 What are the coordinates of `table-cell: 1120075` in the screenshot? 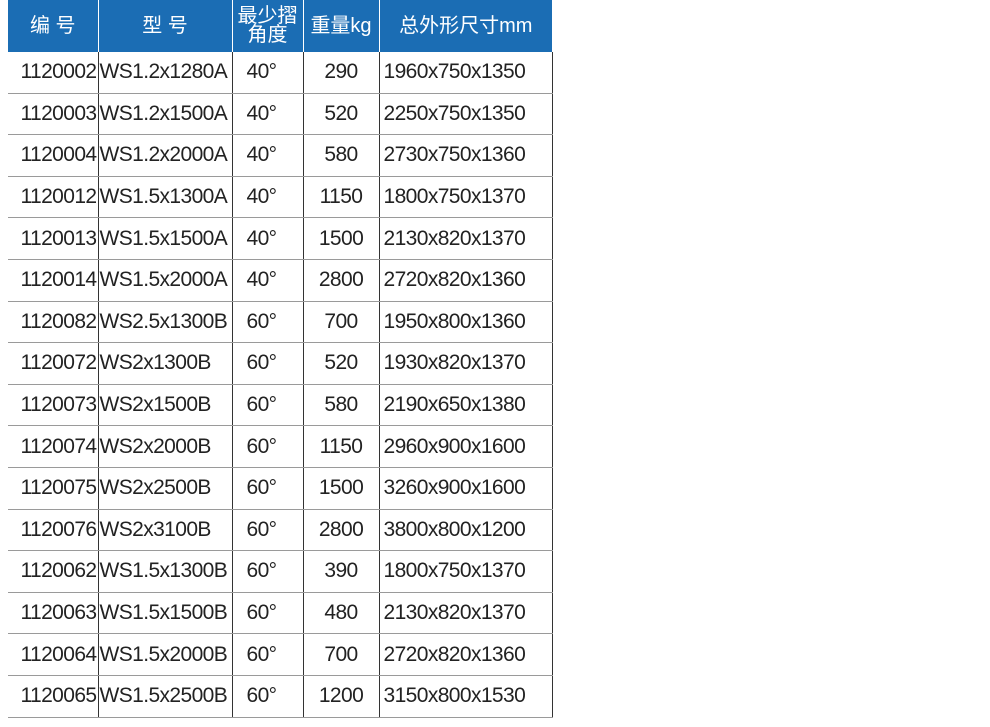 It's located at (53, 488).